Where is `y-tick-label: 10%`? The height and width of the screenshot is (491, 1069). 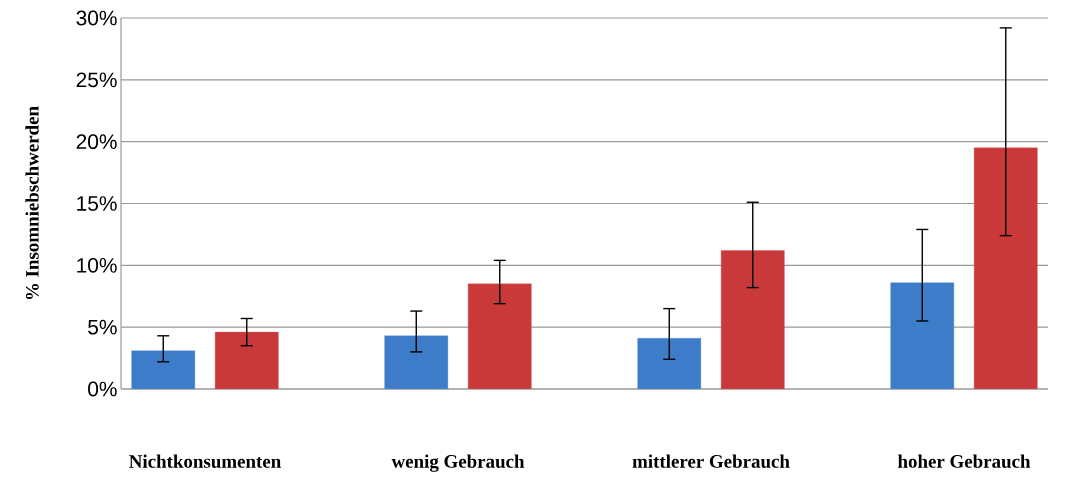
y-tick-label: 10% is located at coordinates (97, 265).